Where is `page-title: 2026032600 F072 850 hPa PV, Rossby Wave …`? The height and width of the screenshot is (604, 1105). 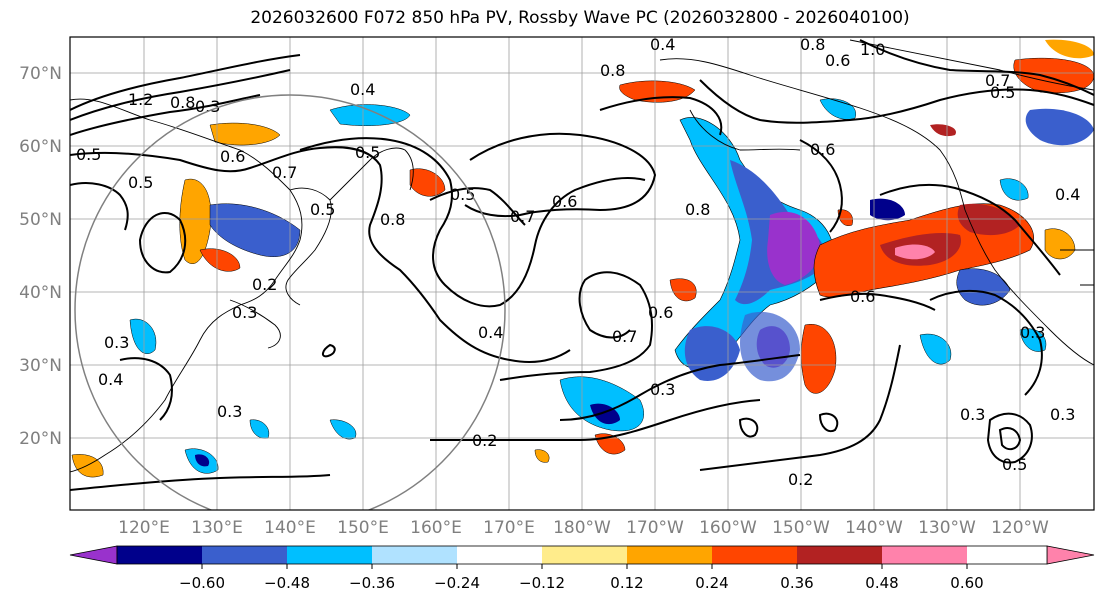
page-title: 2026032600 F072 850 hPa PV, Rossby Wave … is located at coordinates (580, 18).